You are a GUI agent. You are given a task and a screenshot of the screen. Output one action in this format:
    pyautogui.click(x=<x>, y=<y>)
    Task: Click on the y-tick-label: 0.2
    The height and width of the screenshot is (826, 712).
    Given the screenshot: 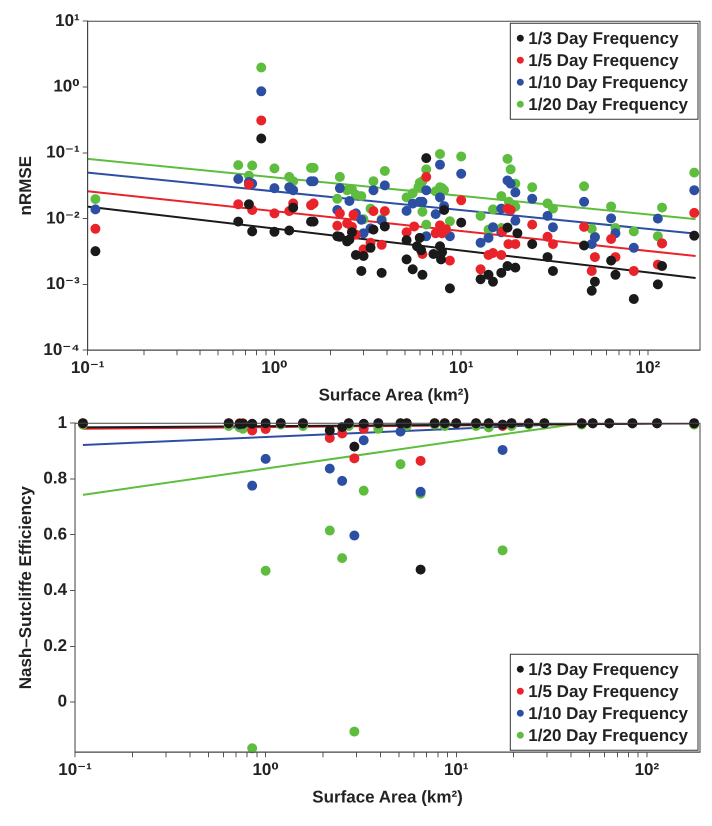 What is the action you would take?
    pyautogui.click(x=55, y=645)
    